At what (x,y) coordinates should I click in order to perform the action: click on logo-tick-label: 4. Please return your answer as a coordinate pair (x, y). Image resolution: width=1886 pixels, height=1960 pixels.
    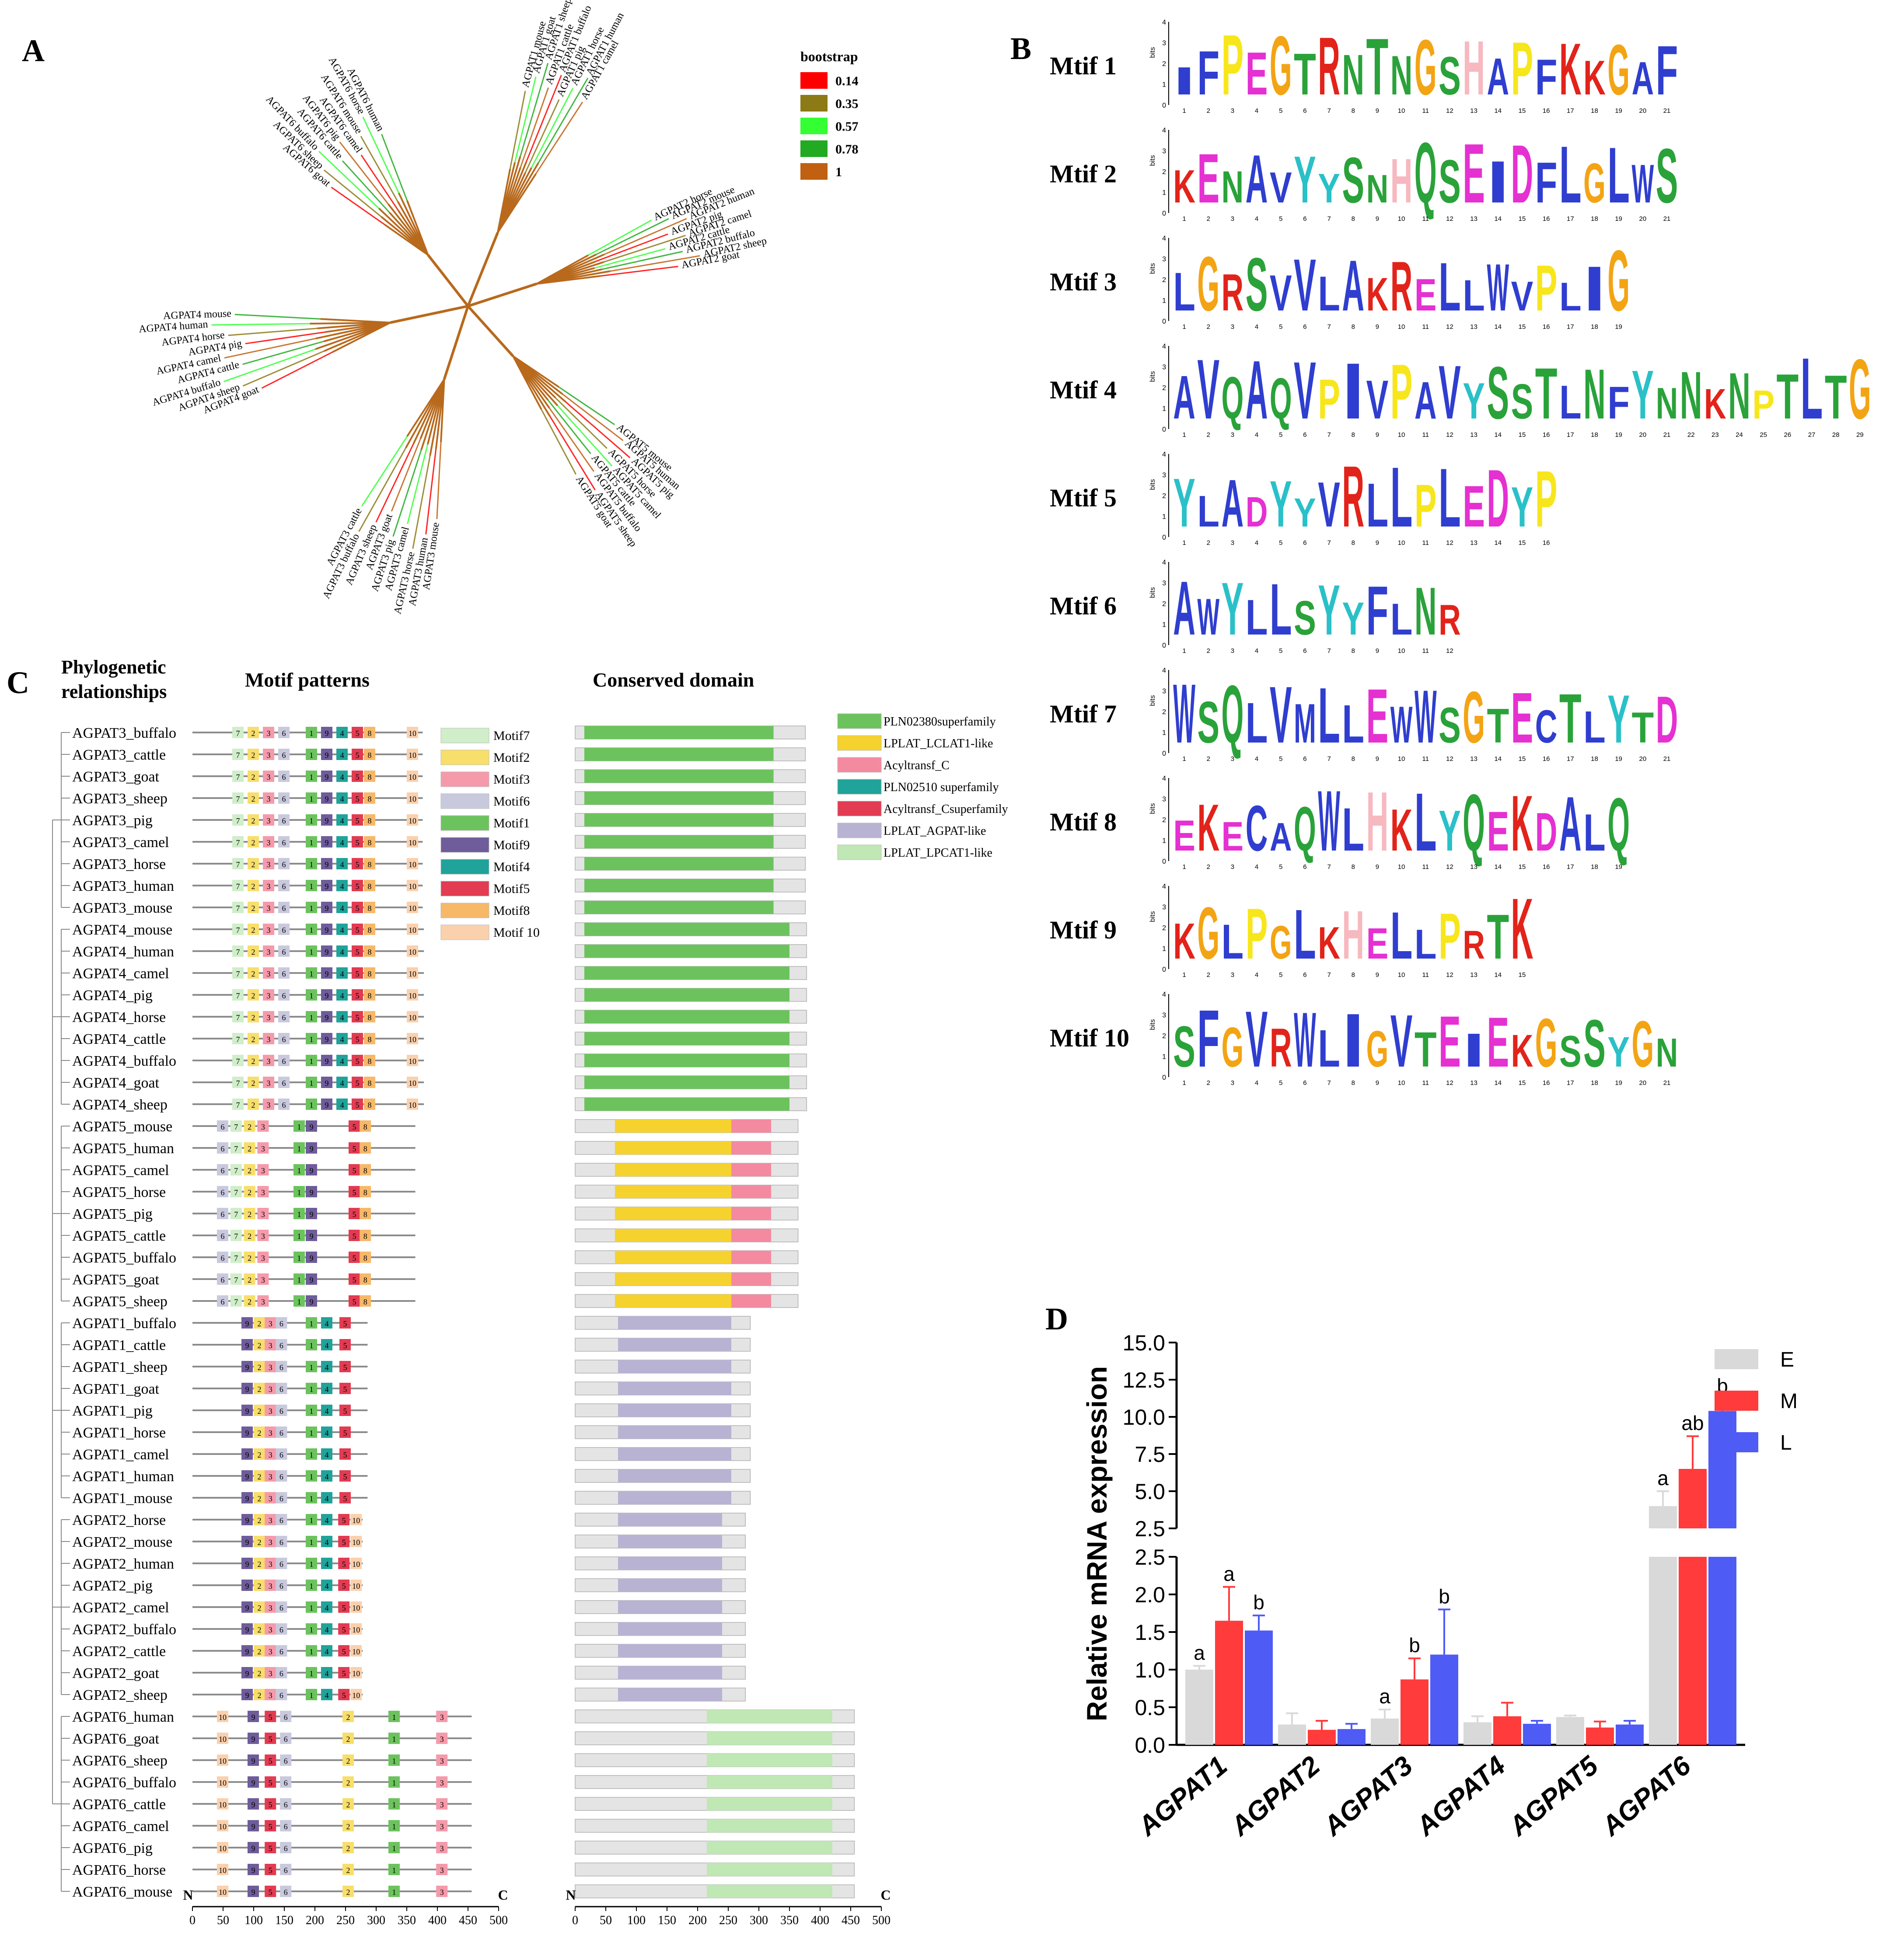
    Looking at the image, I should click on (1164, 778).